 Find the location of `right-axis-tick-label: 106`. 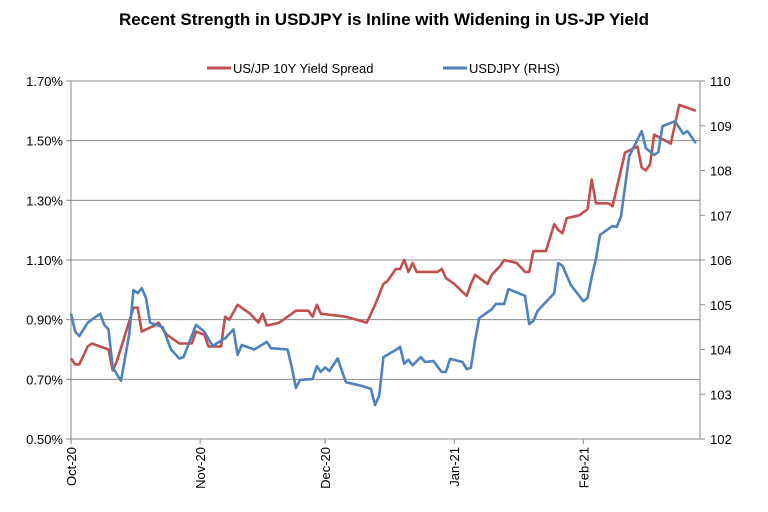

right-axis-tick-label: 106 is located at coordinates (721, 260).